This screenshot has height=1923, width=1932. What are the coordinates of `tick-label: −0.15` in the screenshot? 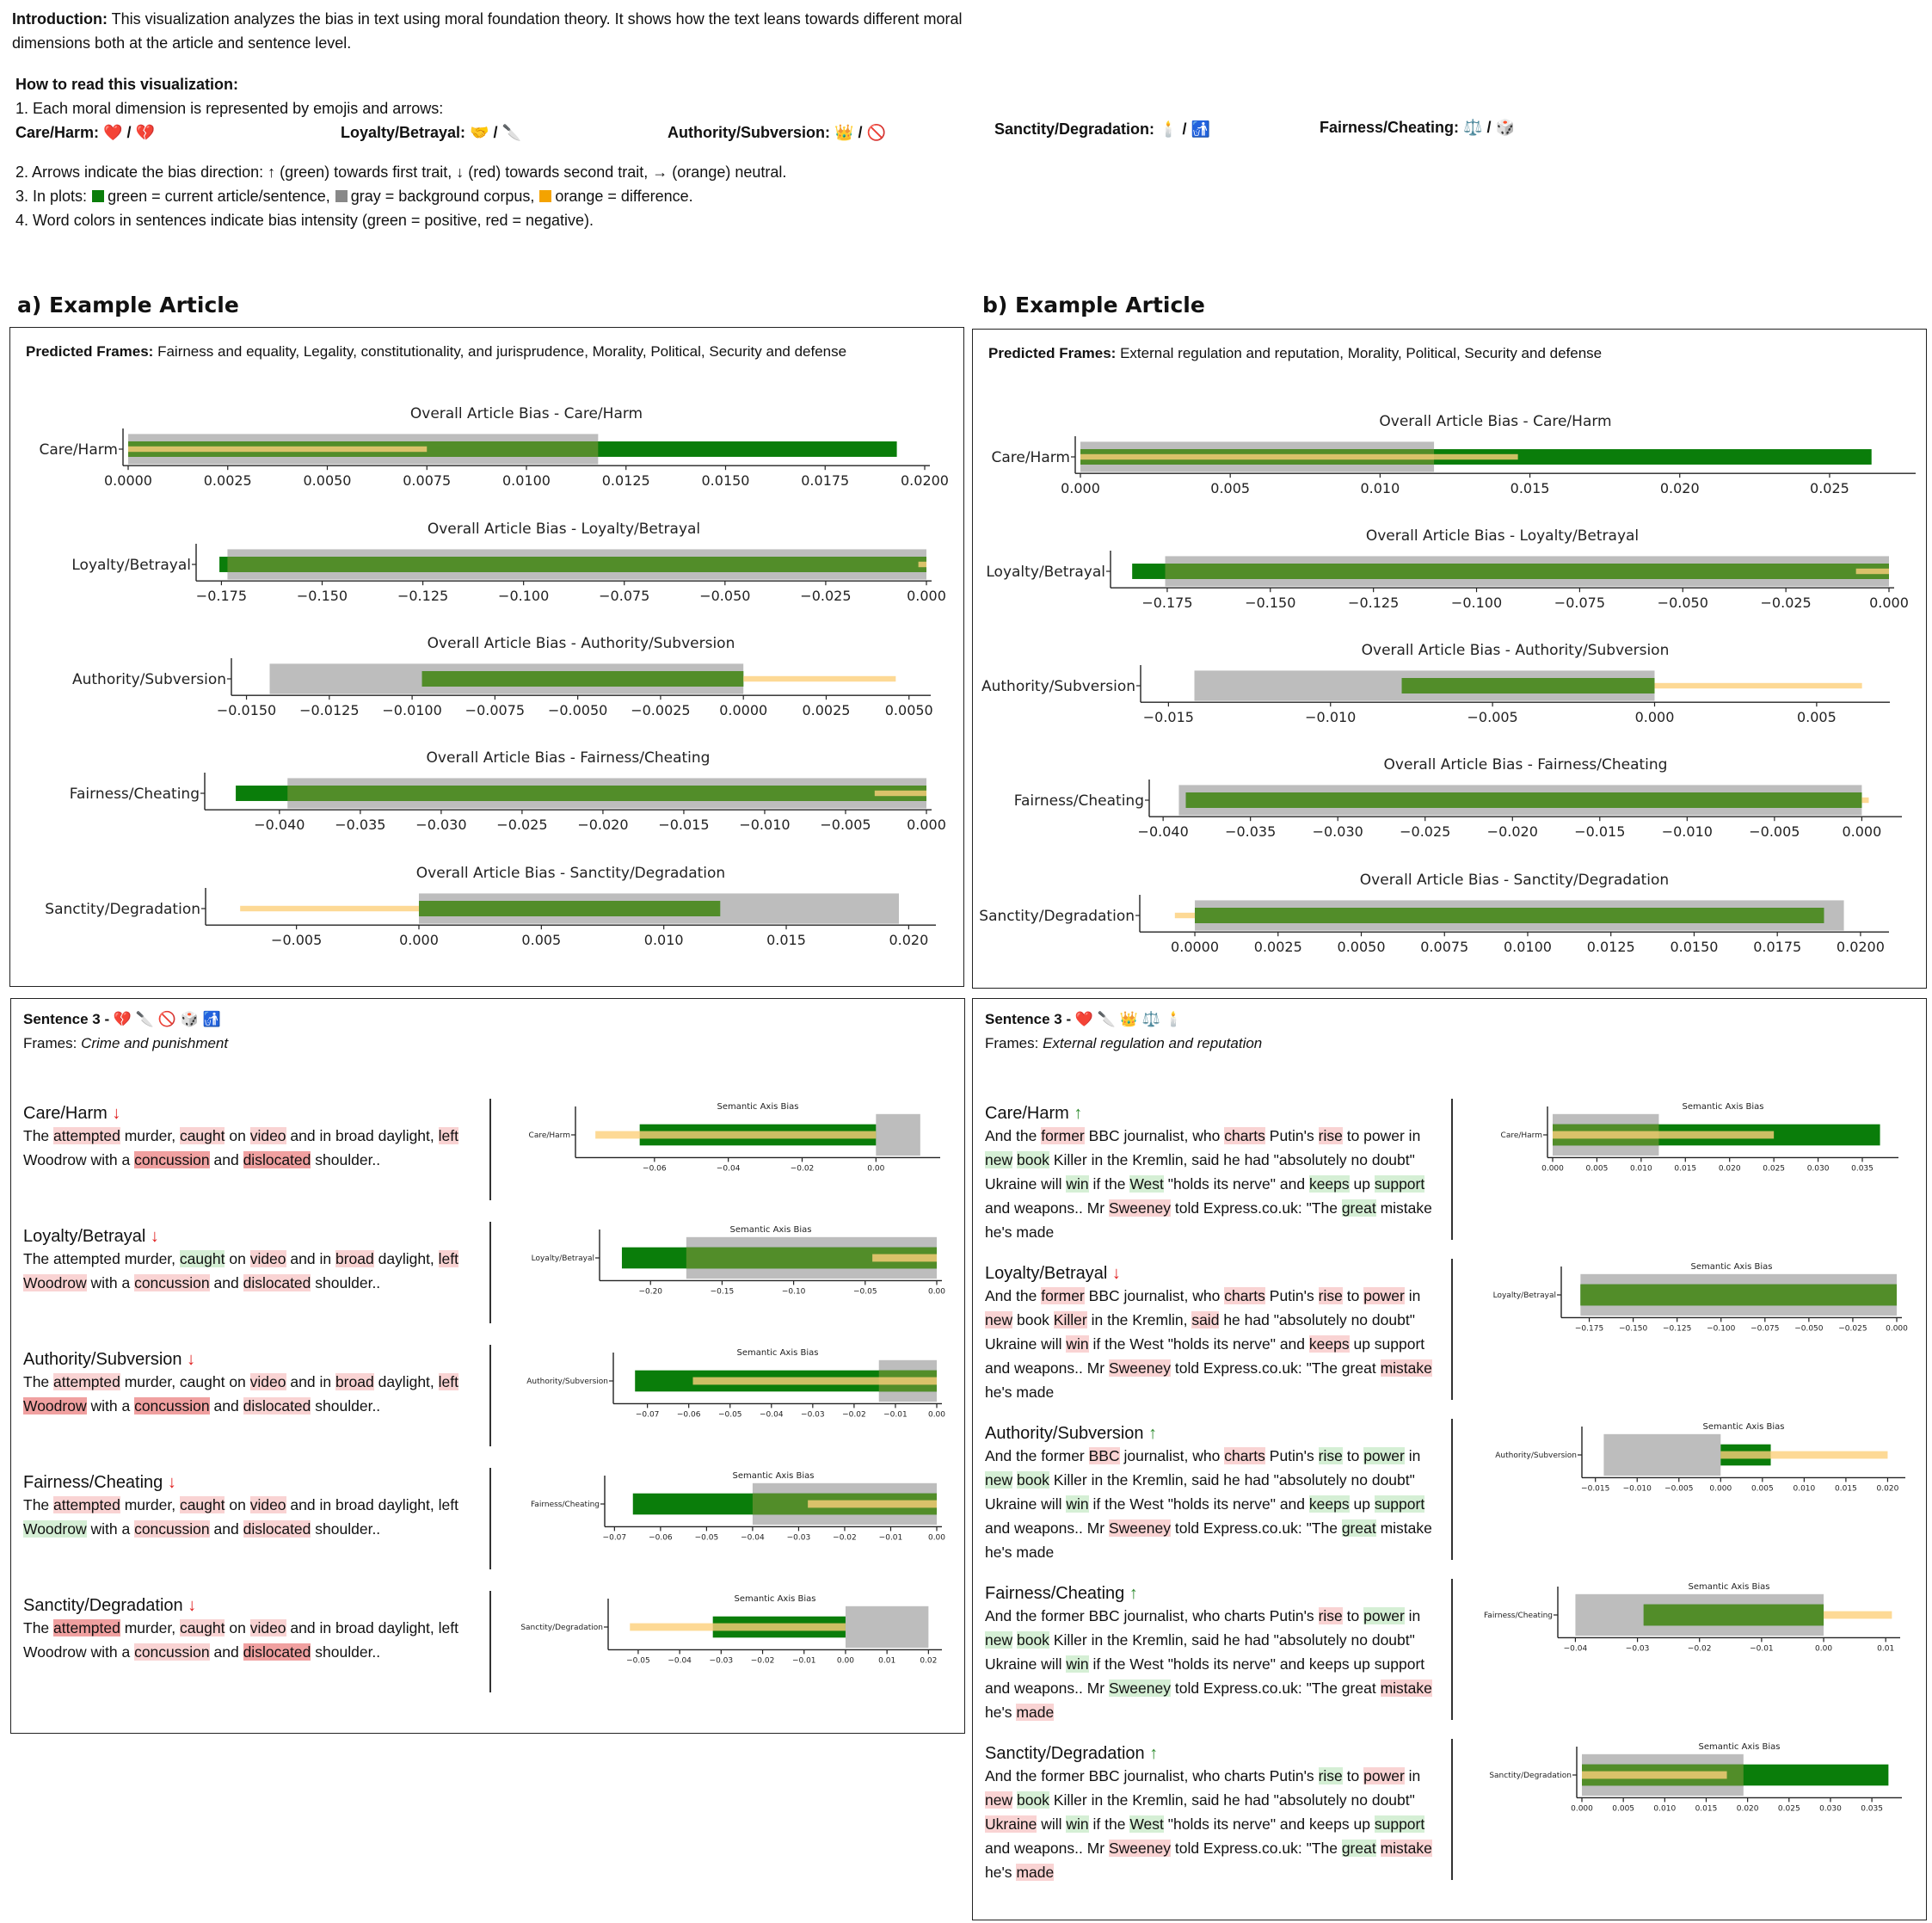 It's located at (723, 1291).